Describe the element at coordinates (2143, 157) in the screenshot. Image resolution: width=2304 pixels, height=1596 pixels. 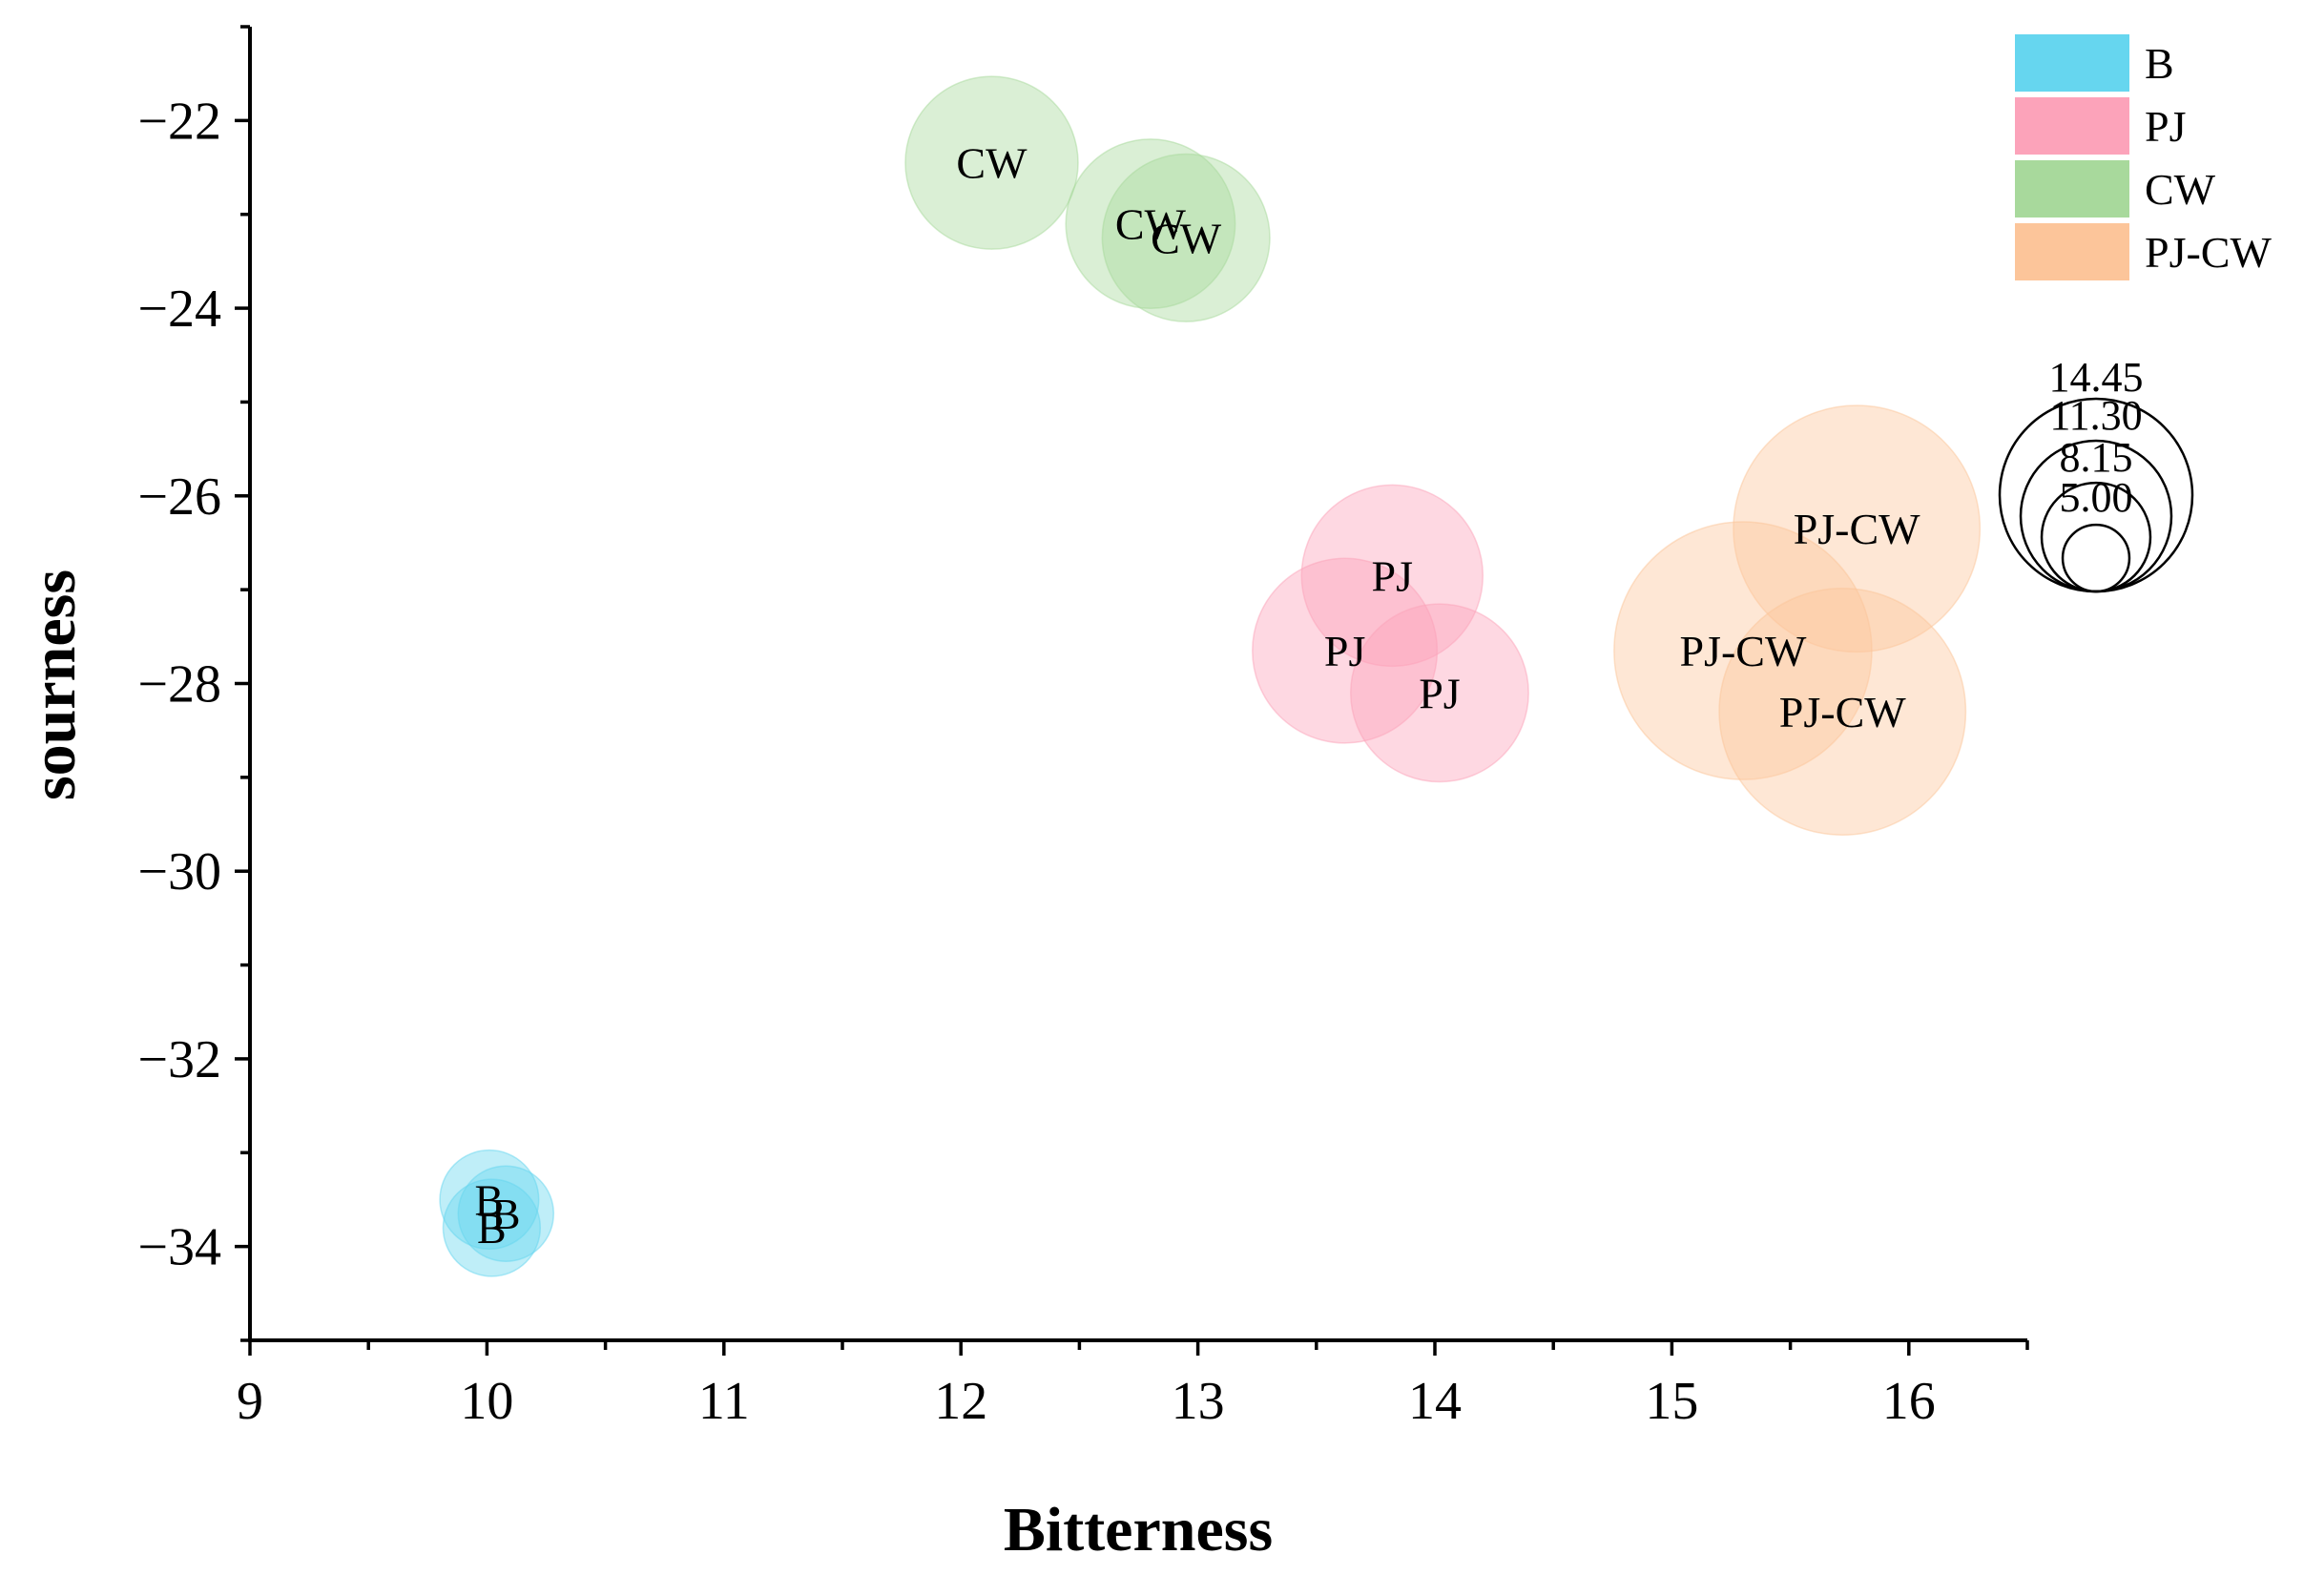
I see `legend: B PJ CW PJ-CW` at that location.